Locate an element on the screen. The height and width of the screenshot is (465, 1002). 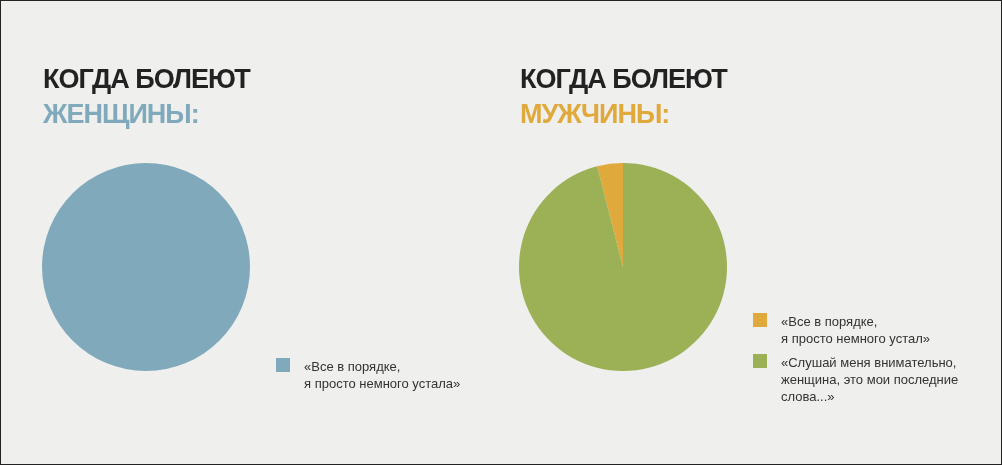
chart-subtitle: МУЖЧИНЫ: is located at coordinates (595, 114).